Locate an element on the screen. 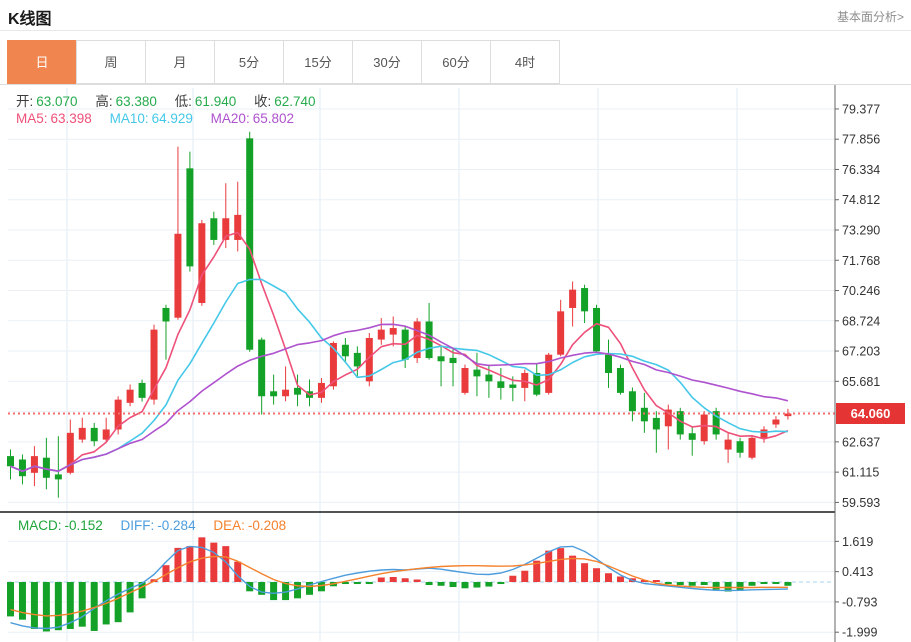 This screenshot has height=642, width=911. tab-60min: 60分 is located at coordinates (456, 62).